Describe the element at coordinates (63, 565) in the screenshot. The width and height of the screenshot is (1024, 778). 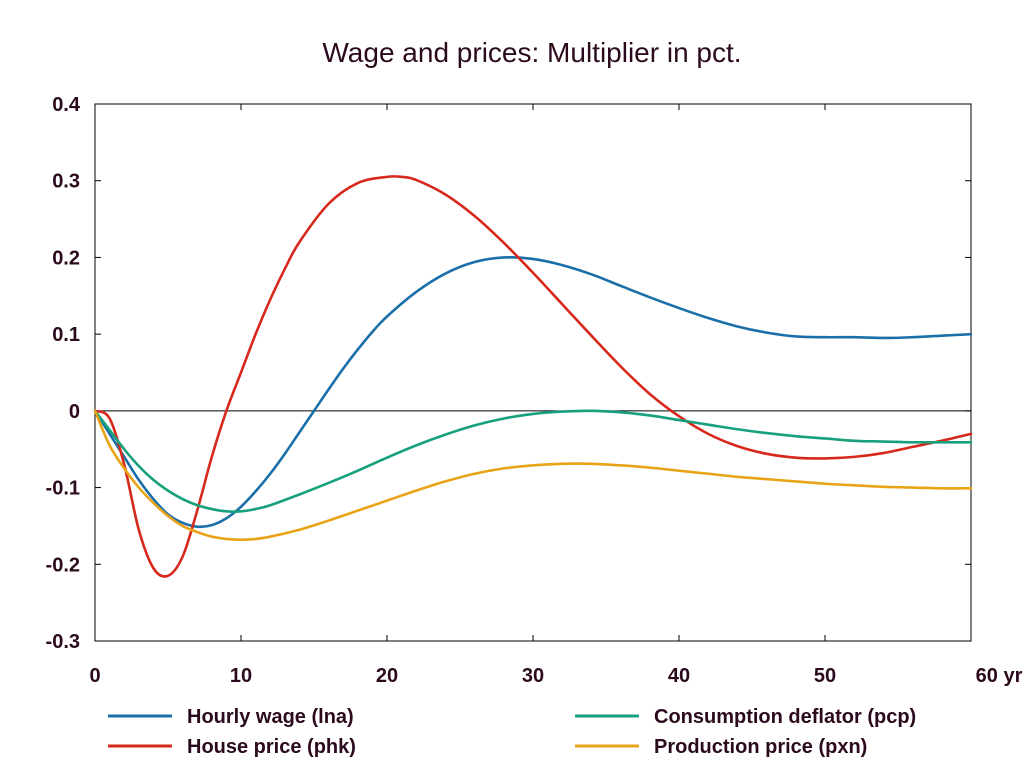
I see `y-tick-label: -0.2` at that location.